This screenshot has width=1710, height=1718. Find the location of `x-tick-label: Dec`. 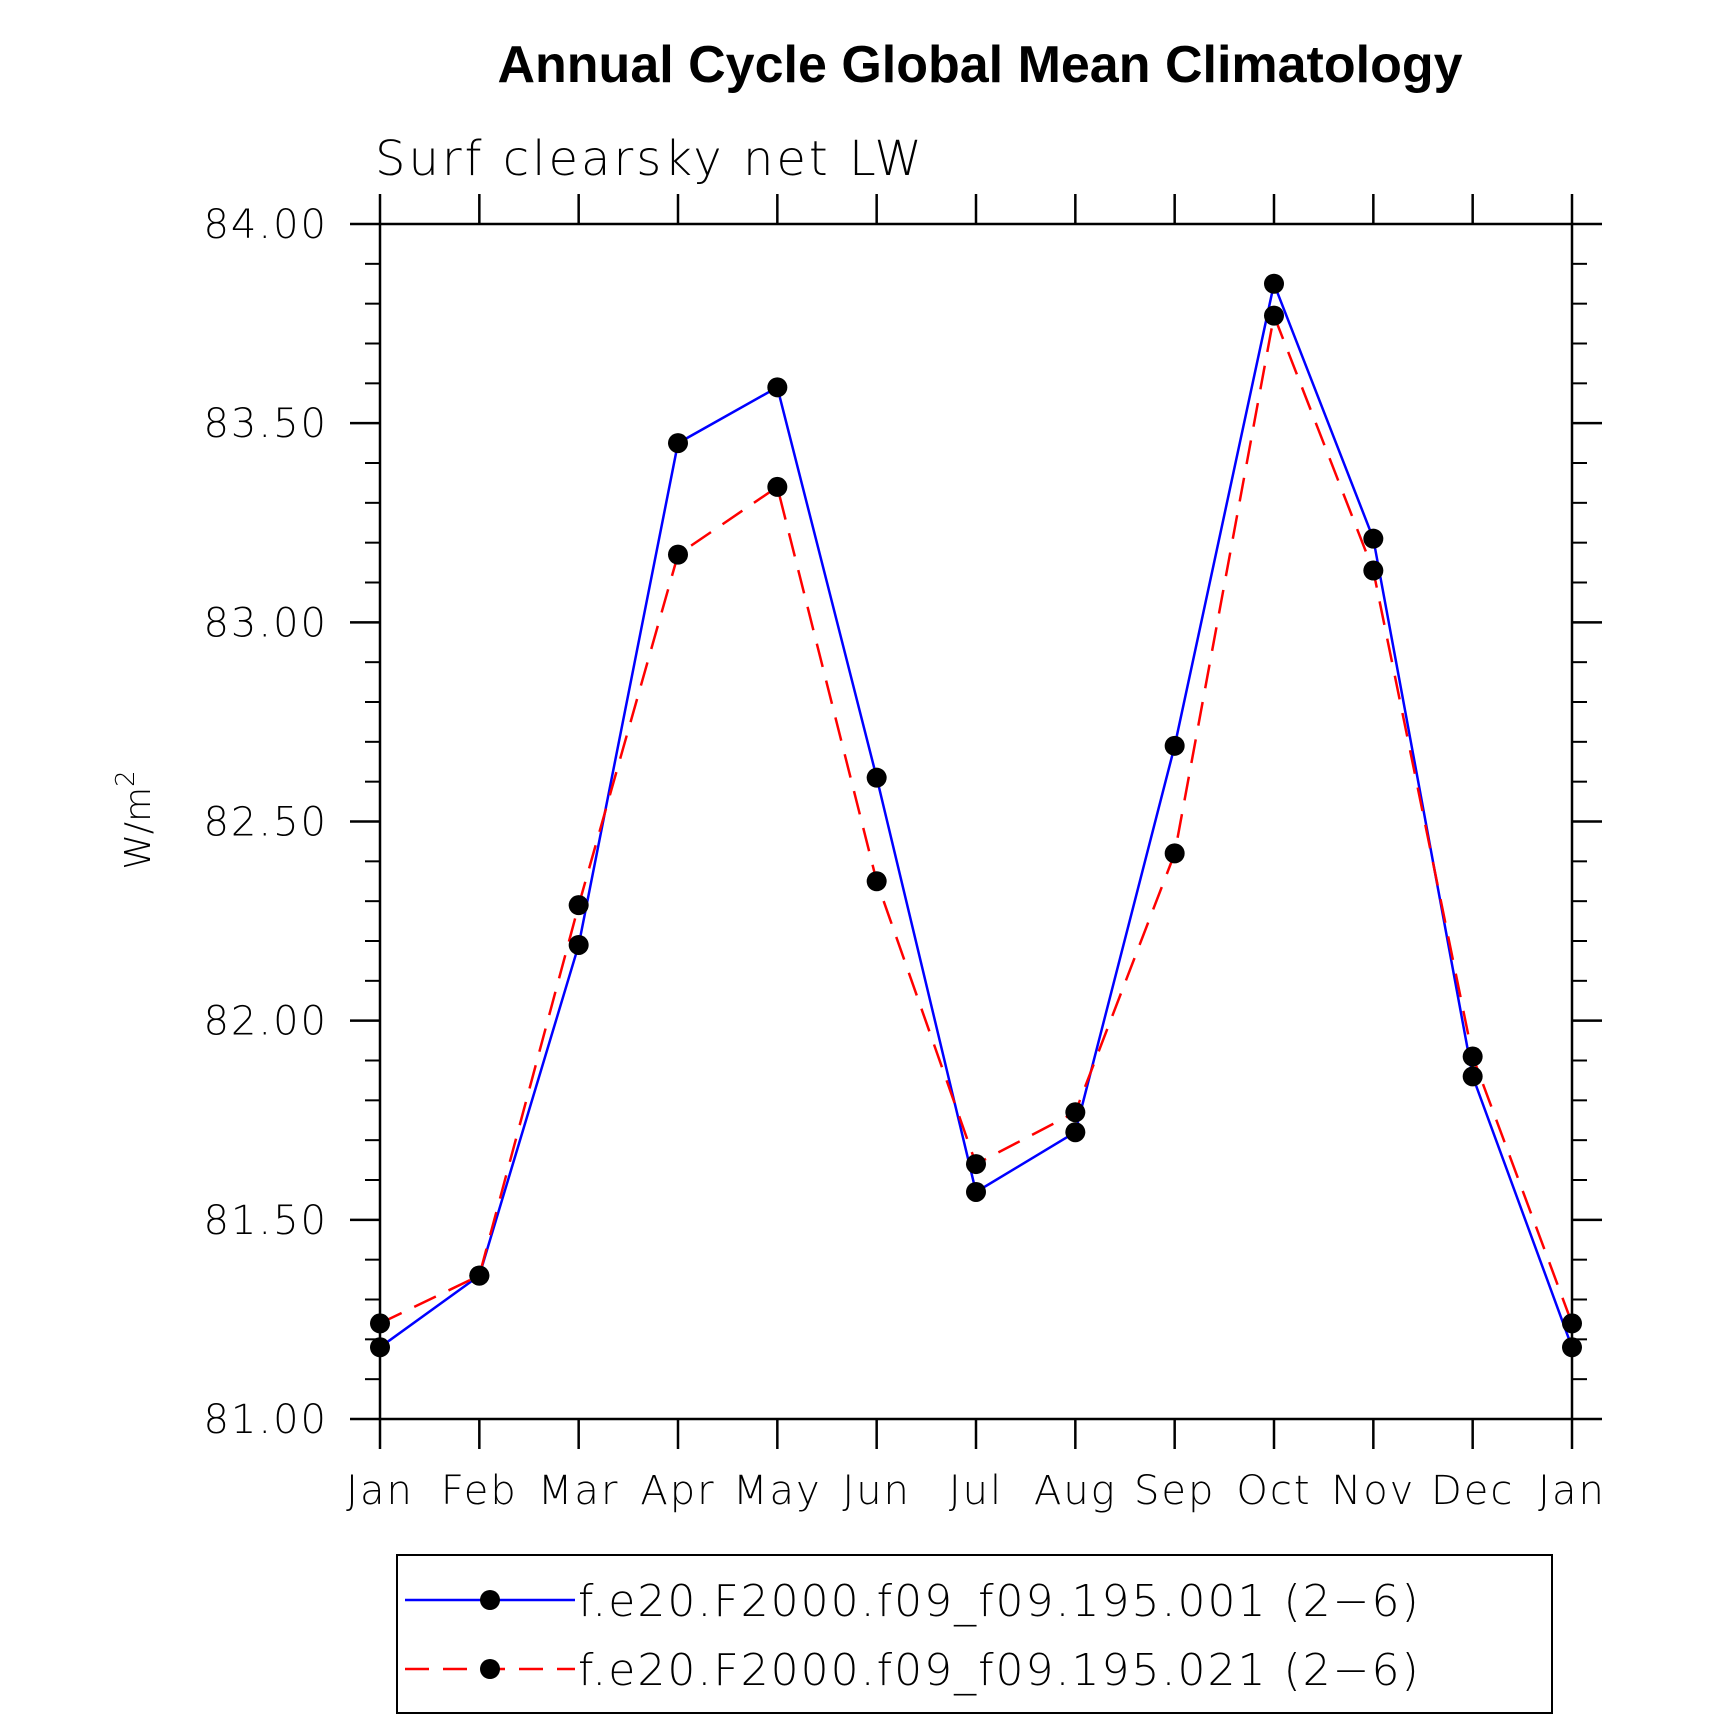

x-tick-label: Dec is located at coordinates (1472, 1491).